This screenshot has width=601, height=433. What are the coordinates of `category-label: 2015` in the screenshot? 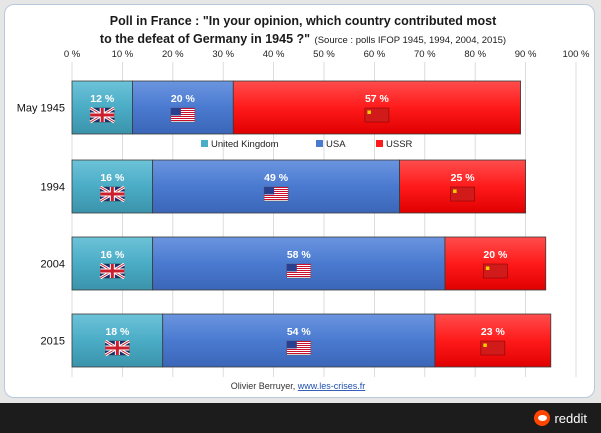 It's located at (53, 342).